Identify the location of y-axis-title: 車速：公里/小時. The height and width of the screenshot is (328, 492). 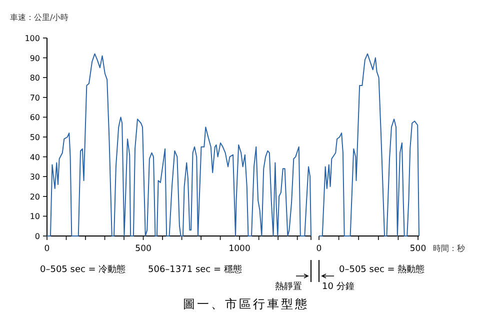
(39, 17).